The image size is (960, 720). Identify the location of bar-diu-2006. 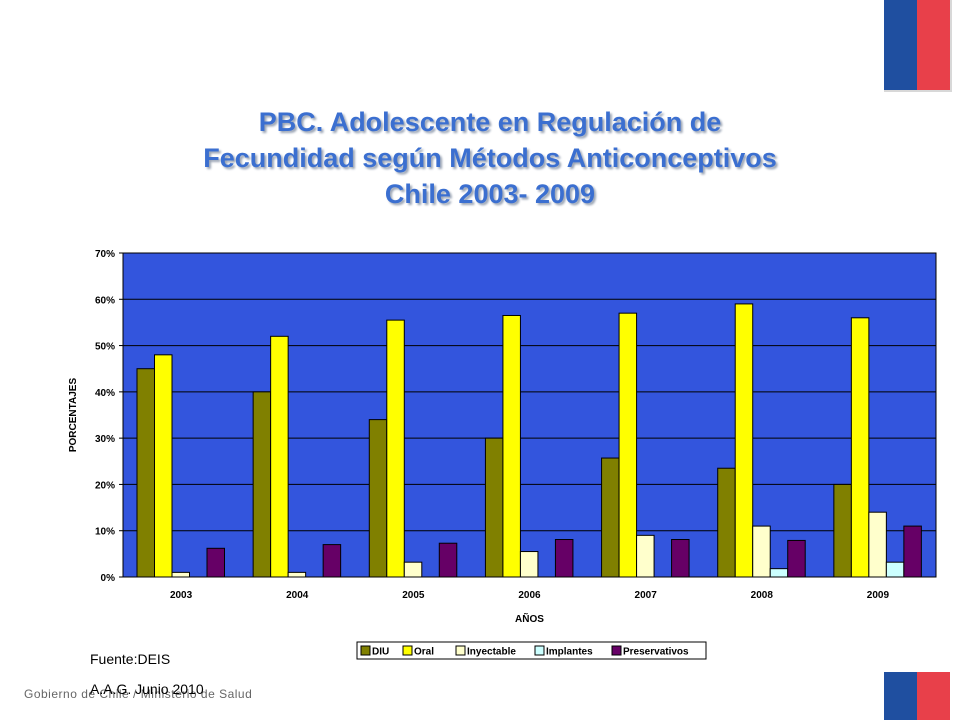
(494, 507).